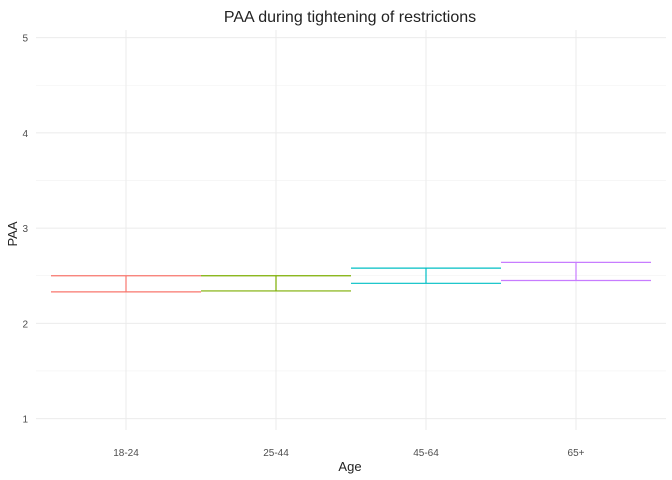 The image size is (672, 480). Describe the element at coordinates (126, 453) in the screenshot. I see `x-tick-label: 18-24` at that location.